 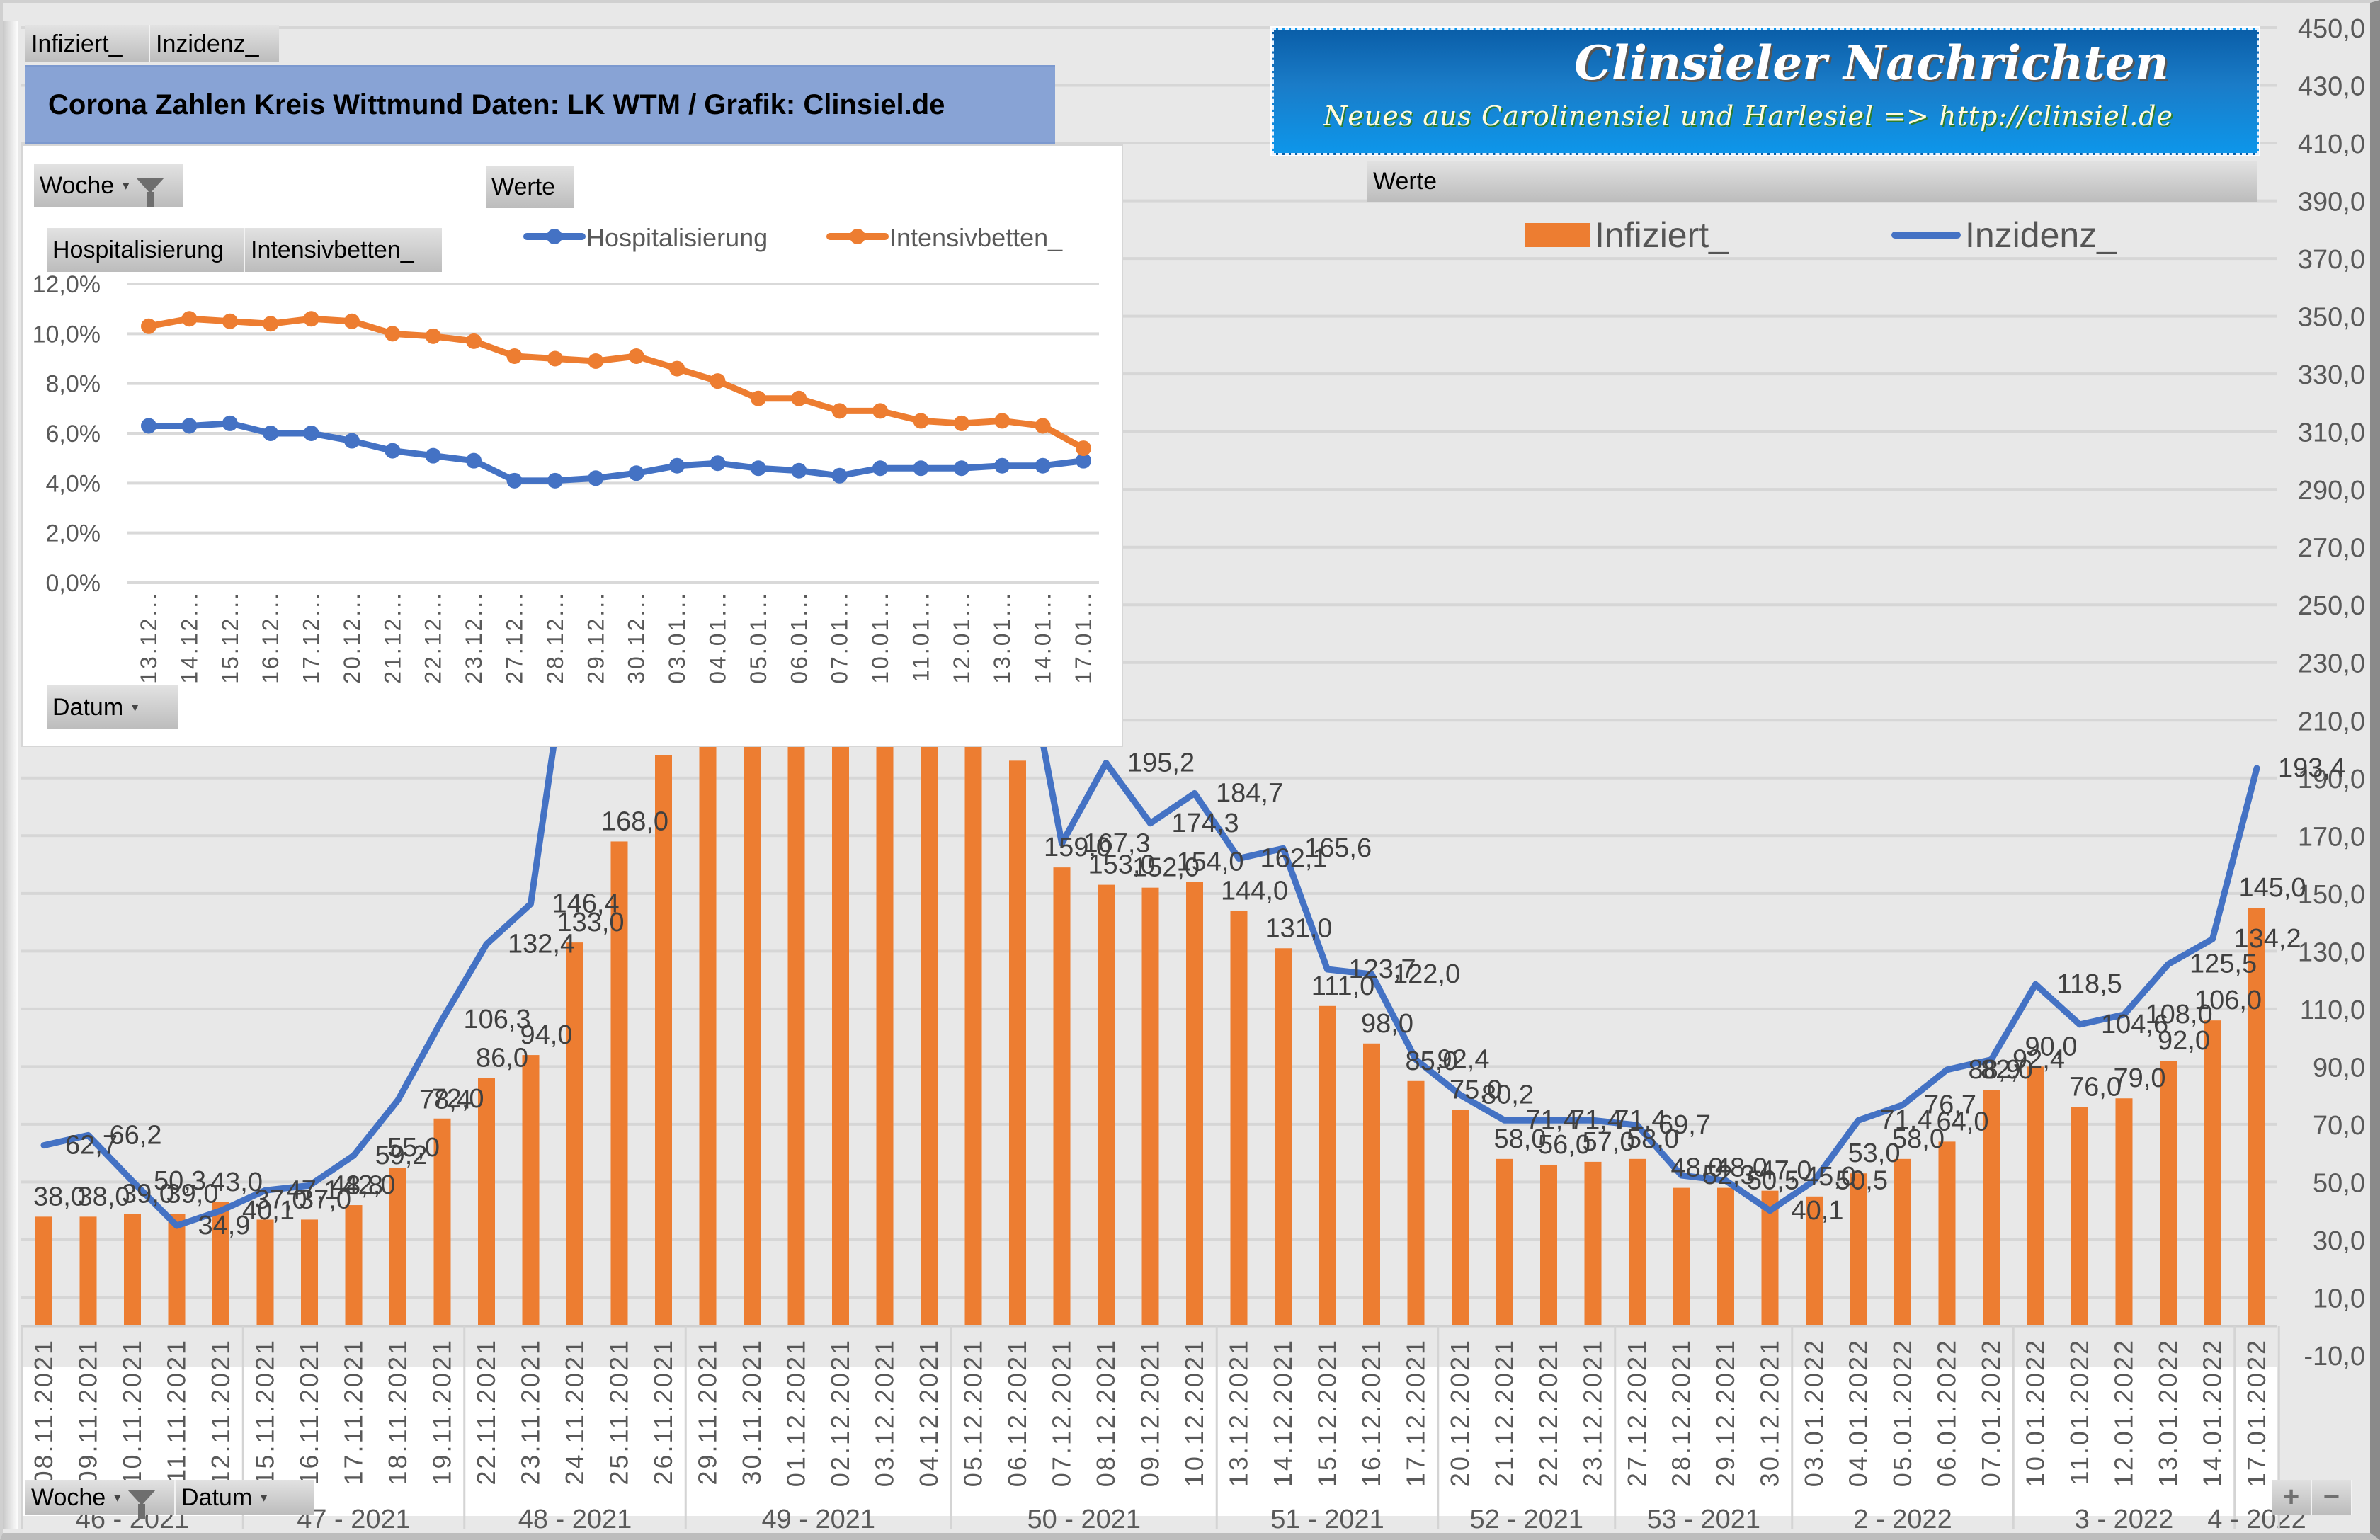 I want to click on legend-infiziert-label: Infiziert_, so click(x=1662, y=235).